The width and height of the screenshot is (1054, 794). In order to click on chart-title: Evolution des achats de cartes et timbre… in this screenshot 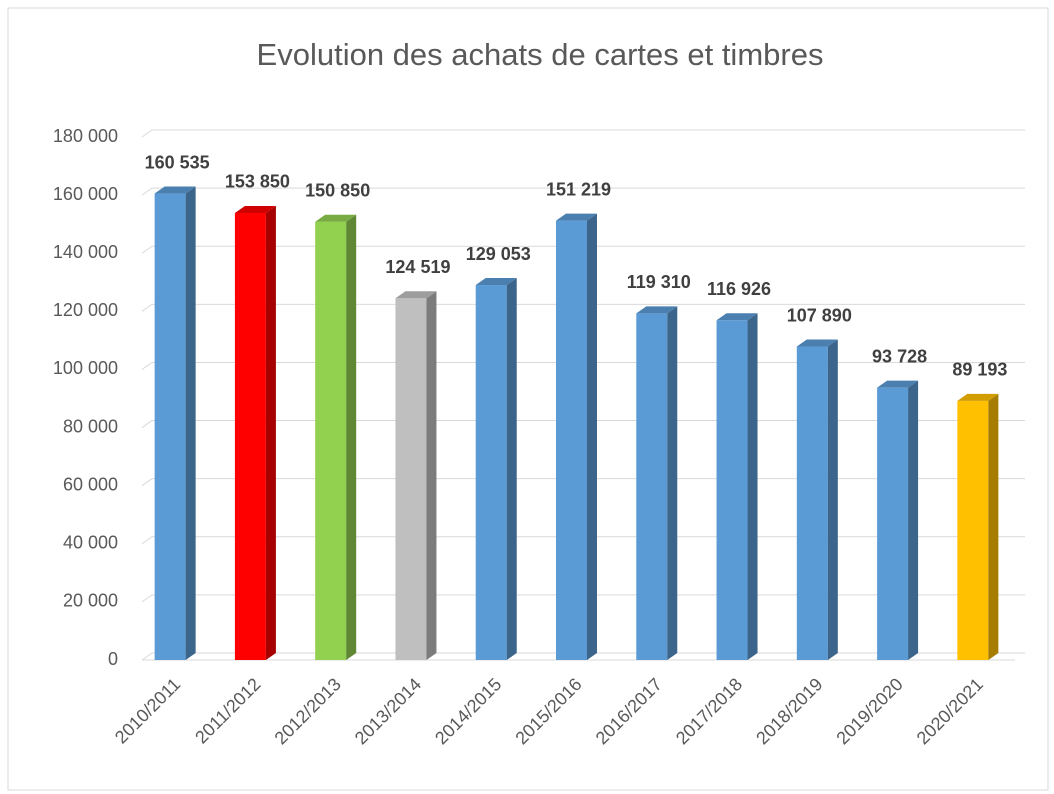, I will do `click(540, 54)`.